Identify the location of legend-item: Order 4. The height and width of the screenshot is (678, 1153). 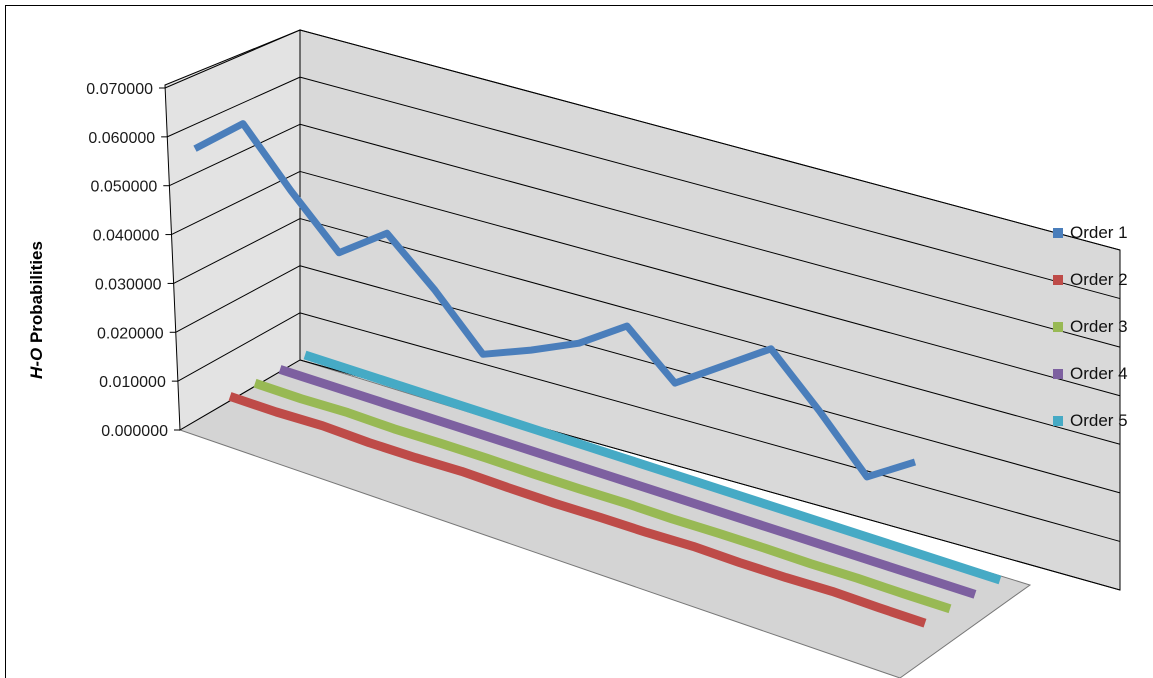
(1090, 373).